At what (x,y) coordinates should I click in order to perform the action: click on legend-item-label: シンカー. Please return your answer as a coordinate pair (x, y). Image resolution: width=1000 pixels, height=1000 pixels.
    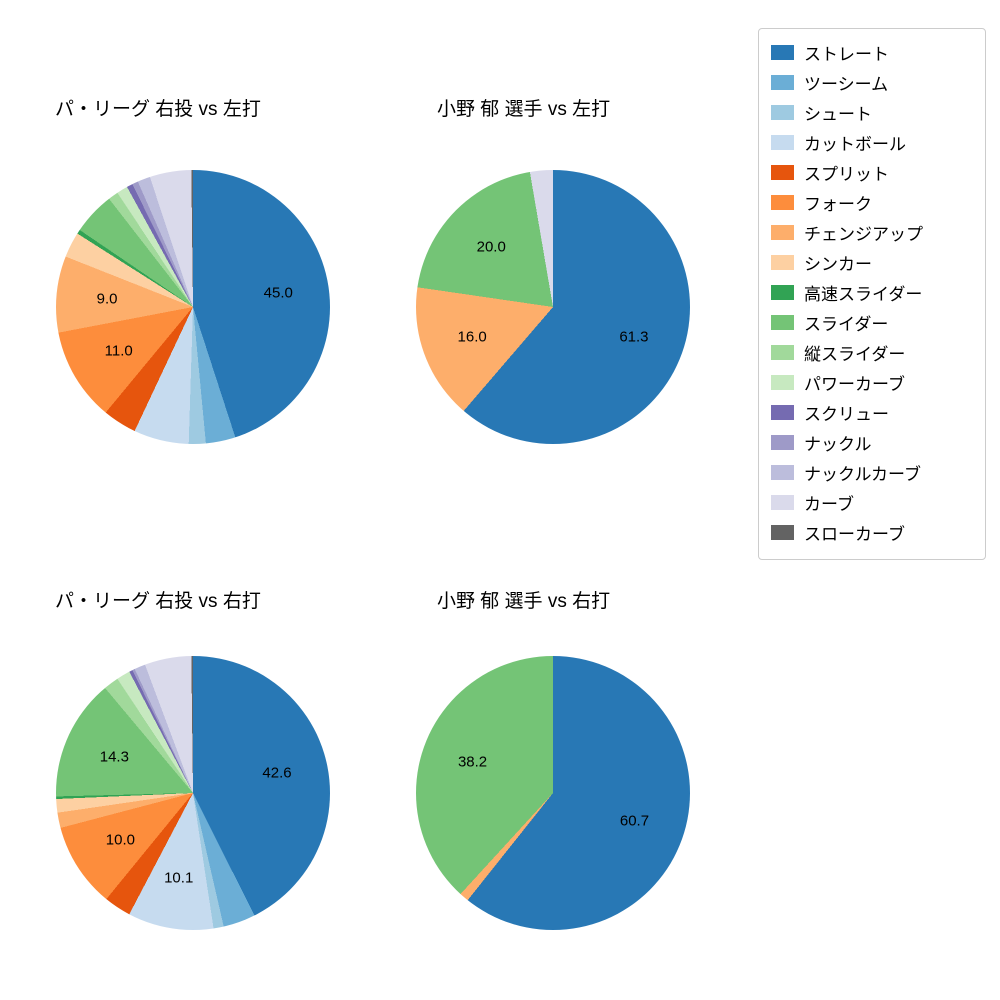
    Looking at the image, I should click on (838, 264).